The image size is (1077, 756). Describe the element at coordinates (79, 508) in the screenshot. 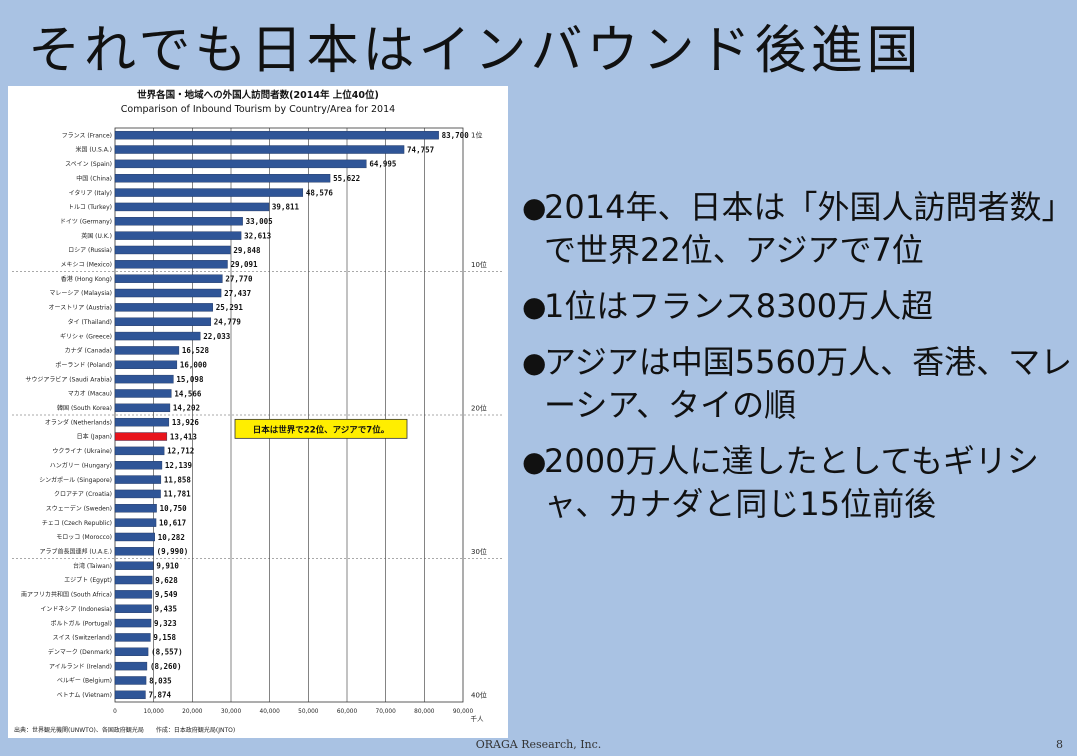

I see `category-label: スウェーデン (Sweden)` at that location.